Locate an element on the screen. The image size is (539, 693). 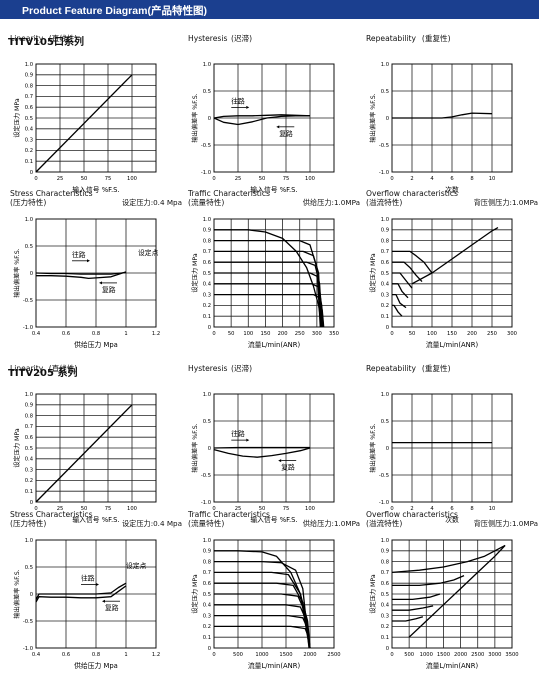
y-tick-label: 1.0 is located at coordinates (207, 395).